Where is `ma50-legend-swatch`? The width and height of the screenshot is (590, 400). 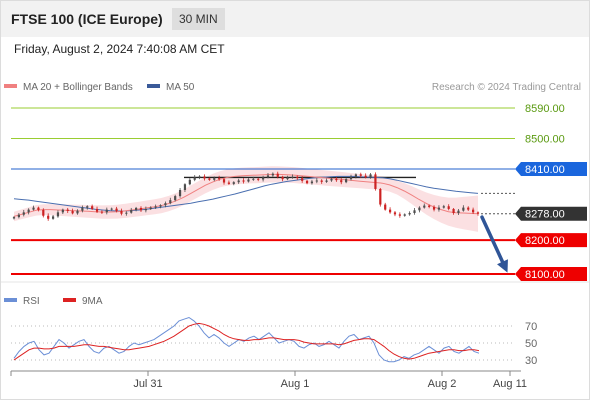
ma50-legend-swatch is located at coordinates (153, 86).